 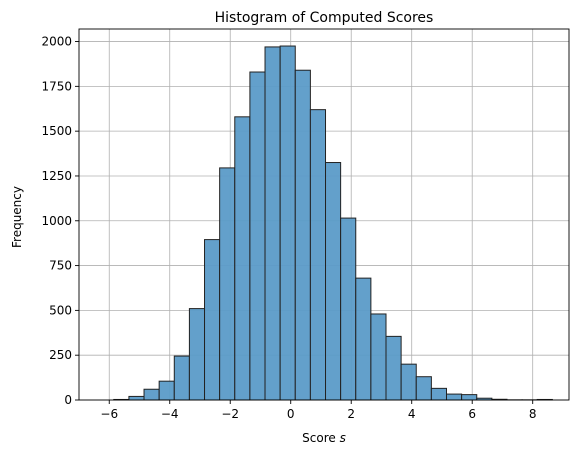 What do you see at coordinates (533, 414) in the screenshot?
I see `x-tick-label: 8` at bounding box center [533, 414].